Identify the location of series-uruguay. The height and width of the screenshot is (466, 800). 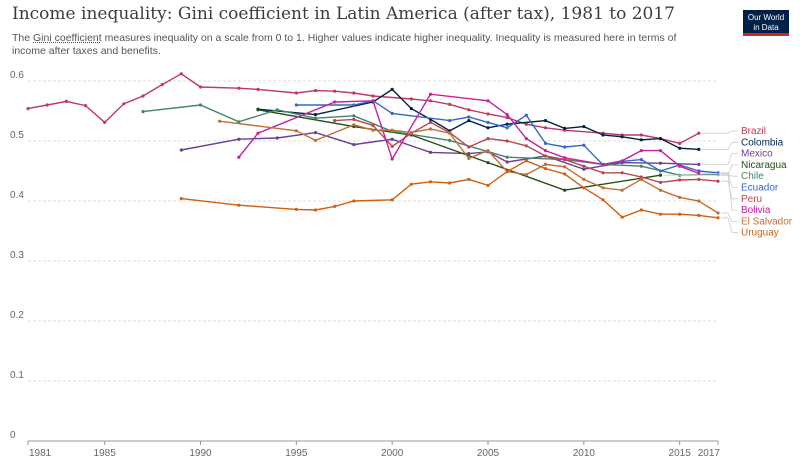
(449, 189).